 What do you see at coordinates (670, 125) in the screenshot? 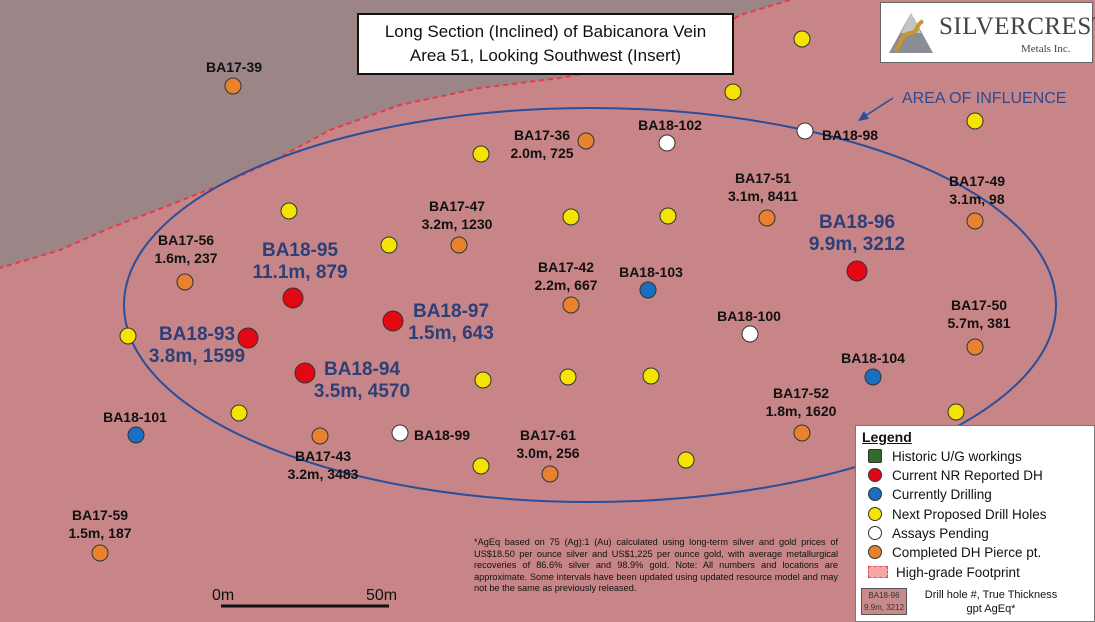
I see `drill-hole-id: BA18-102` at bounding box center [670, 125].